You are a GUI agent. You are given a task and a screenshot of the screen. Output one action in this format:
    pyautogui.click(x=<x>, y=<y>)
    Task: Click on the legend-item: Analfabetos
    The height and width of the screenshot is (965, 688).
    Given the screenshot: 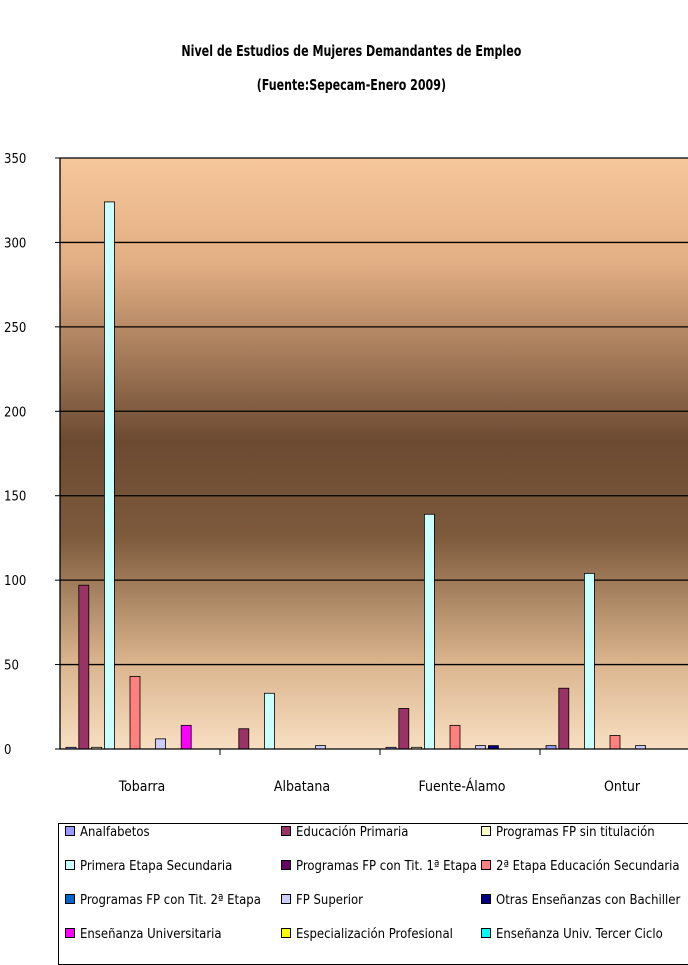 What is the action you would take?
    pyautogui.click(x=107, y=832)
    